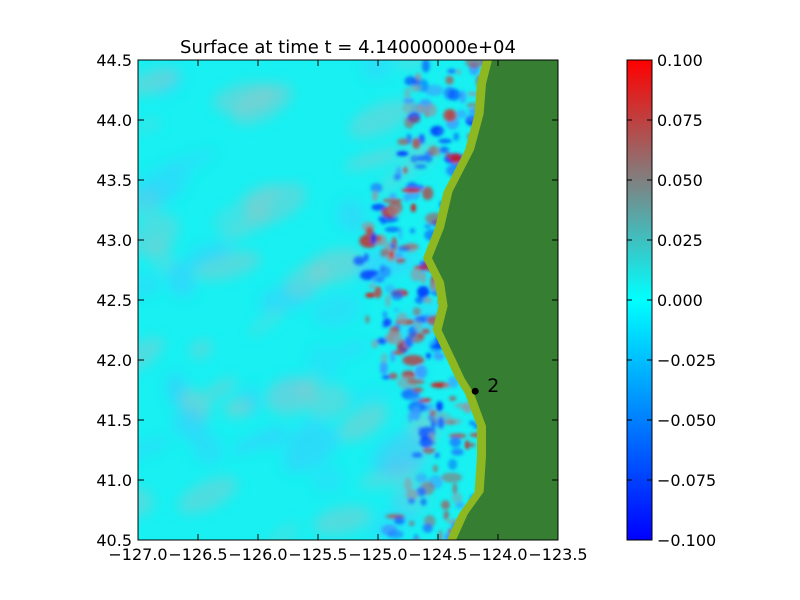 Image resolution: width=800 pixels, height=600 pixels. Describe the element at coordinates (680, 300) in the screenshot. I see `colorbar-tick-label: 0.000` at that location.